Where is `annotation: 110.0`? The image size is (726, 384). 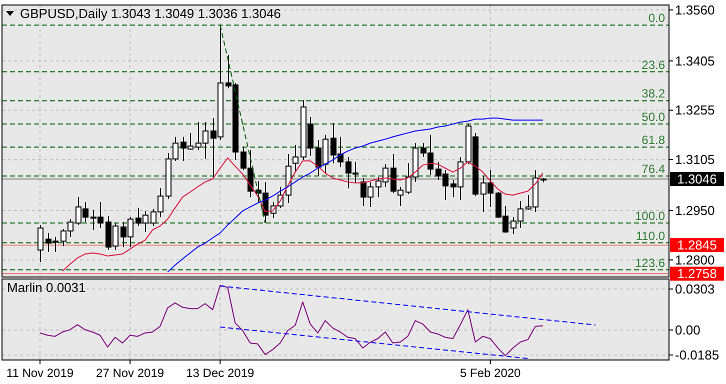
annotation: 110.0 is located at coordinates (651, 235).